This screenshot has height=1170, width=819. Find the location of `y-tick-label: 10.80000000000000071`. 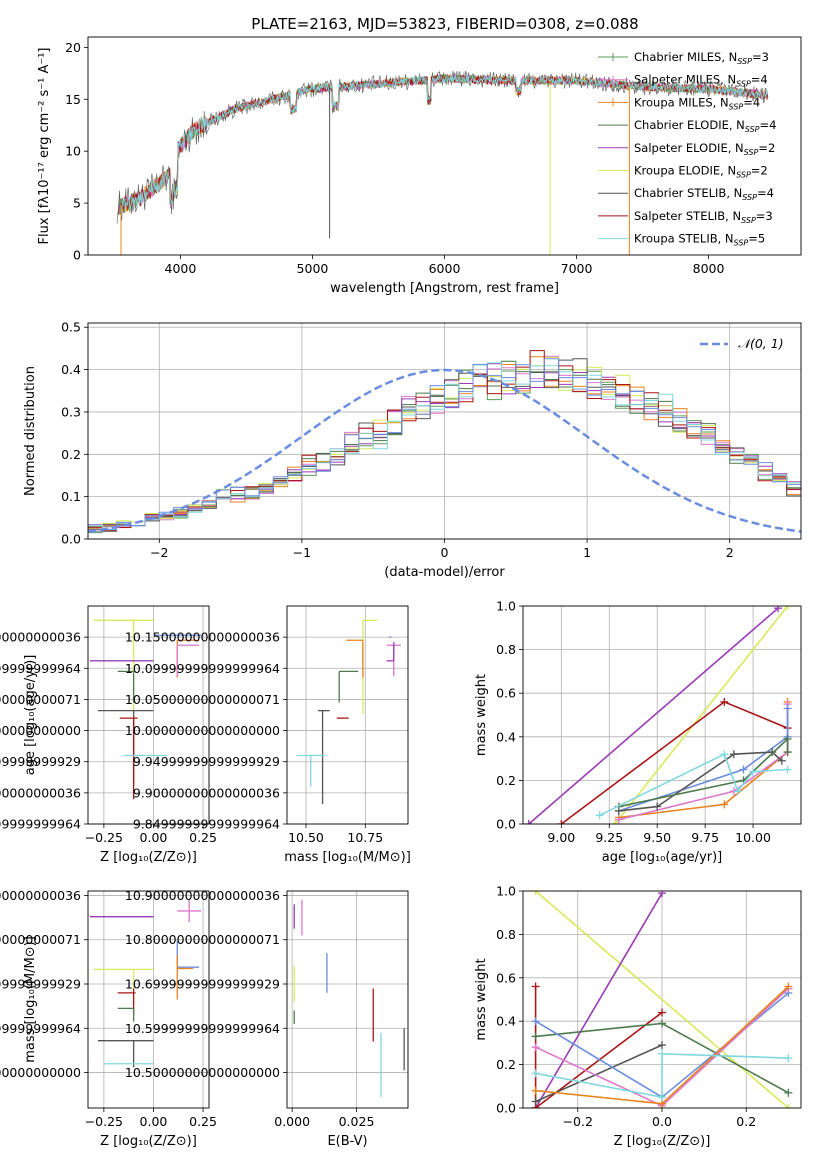

y-tick-label: 10.80000000000000071 is located at coordinates (202, 939).